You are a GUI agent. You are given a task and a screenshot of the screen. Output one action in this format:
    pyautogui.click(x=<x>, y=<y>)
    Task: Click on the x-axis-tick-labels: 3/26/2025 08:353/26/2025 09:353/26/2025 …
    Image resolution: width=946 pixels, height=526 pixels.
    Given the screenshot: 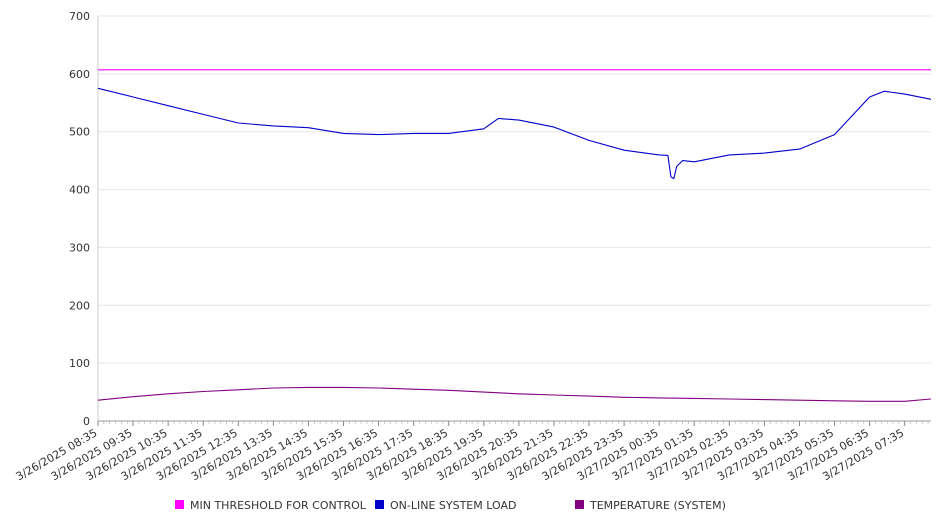 What is the action you would take?
    pyautogui.click(x=460, y=454)
    